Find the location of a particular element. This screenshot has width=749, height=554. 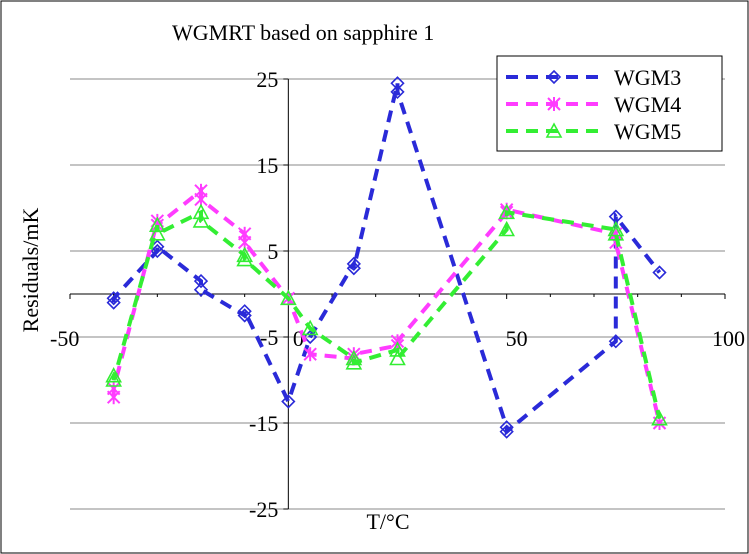

y-axis-label: Residuals/mK is located at coordinates (30, 270).